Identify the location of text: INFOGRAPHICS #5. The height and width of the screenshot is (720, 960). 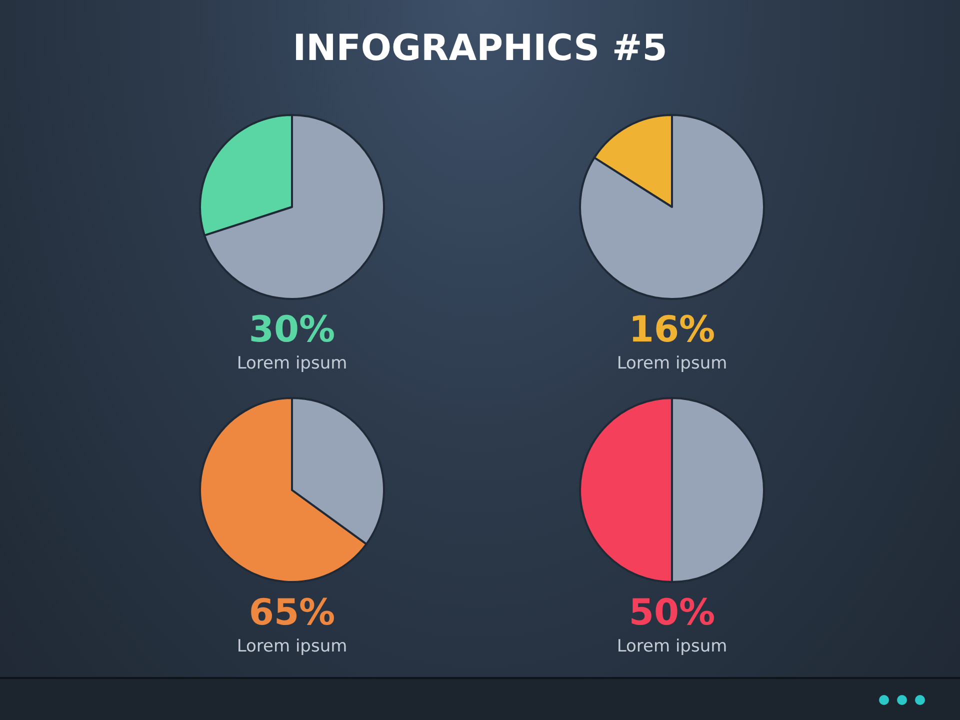
(480, 48).